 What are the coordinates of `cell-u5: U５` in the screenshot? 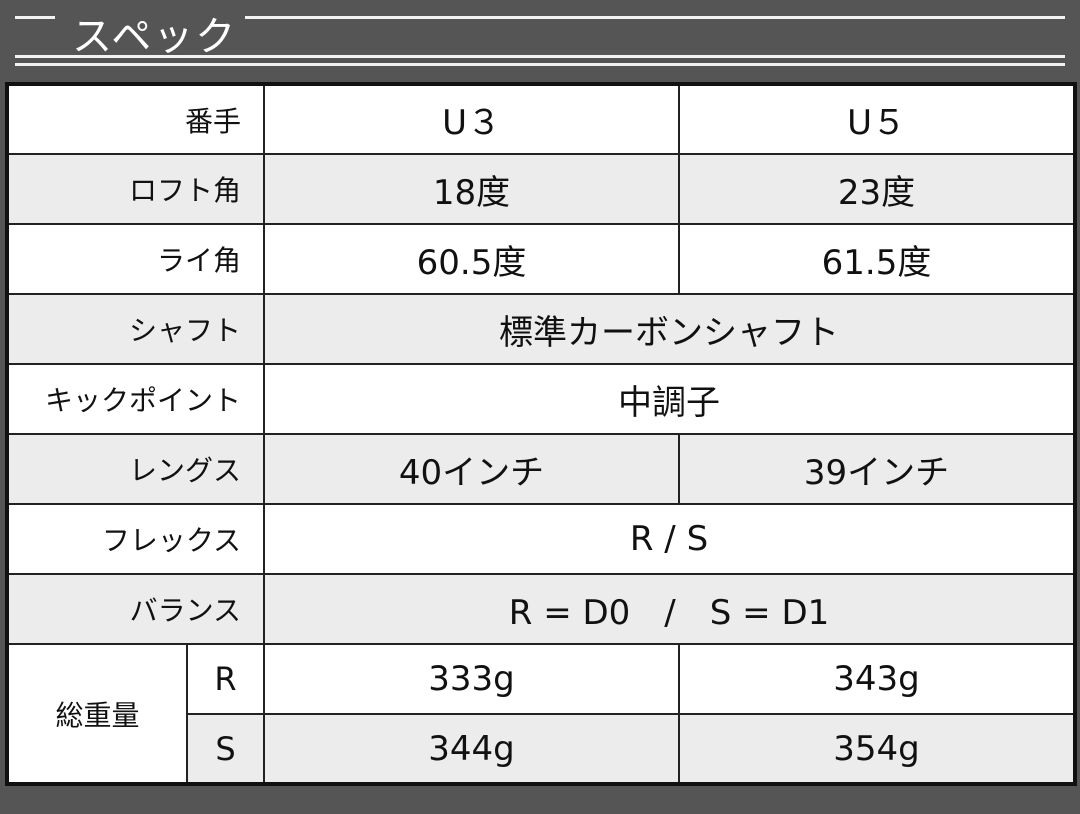 It's located at (877, 119).